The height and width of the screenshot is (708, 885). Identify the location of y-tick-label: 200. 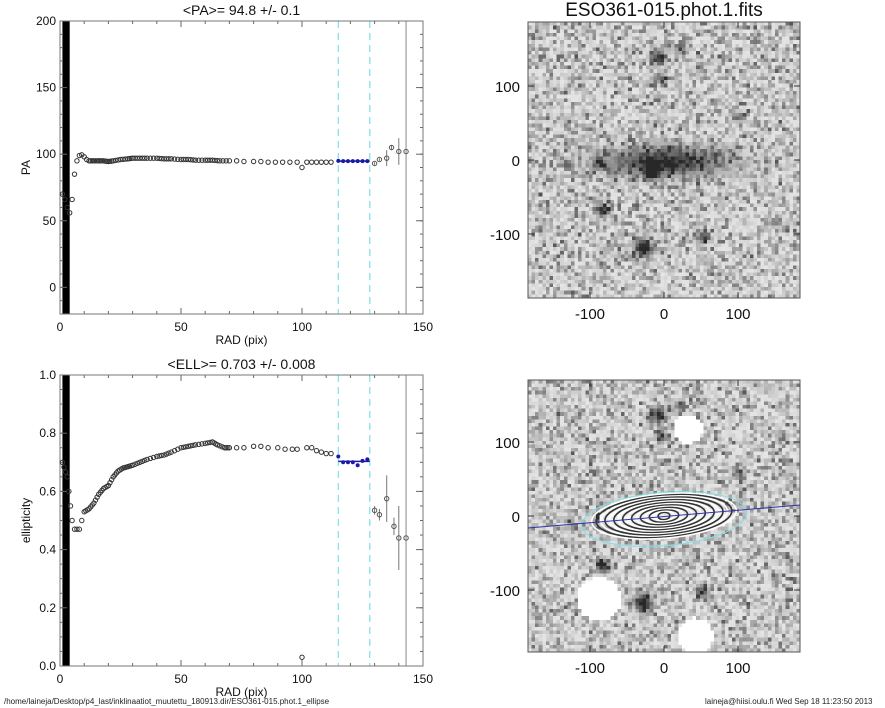
(46, 21).